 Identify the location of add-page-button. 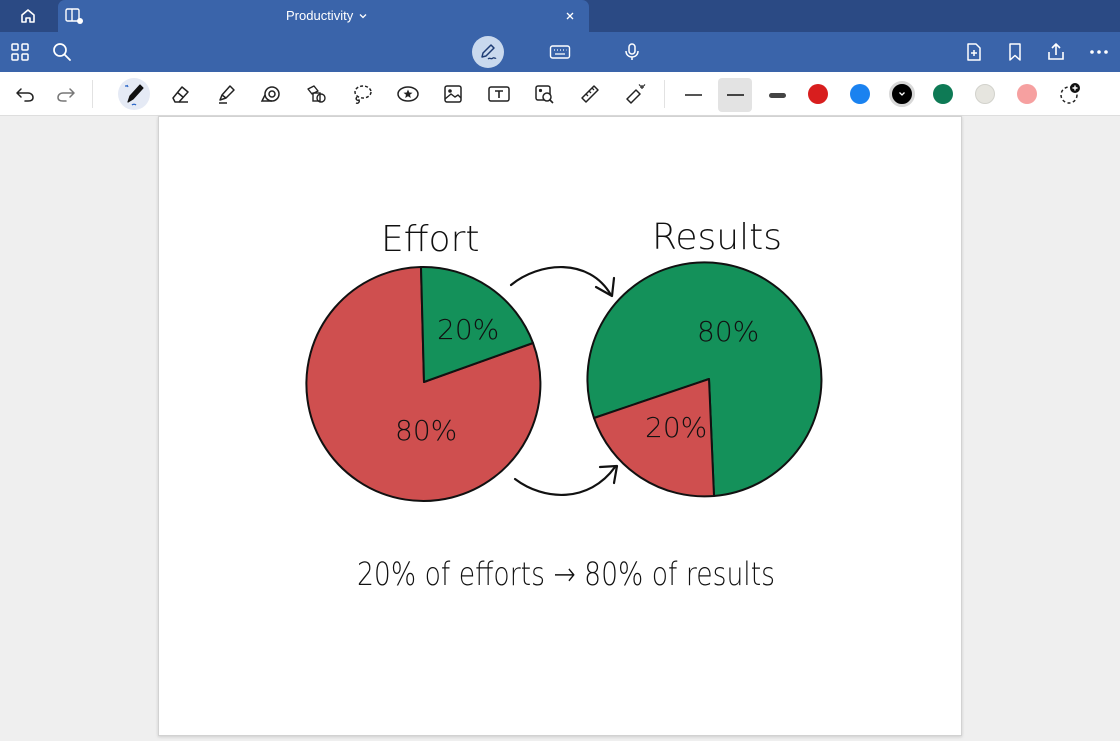
(974, 52).